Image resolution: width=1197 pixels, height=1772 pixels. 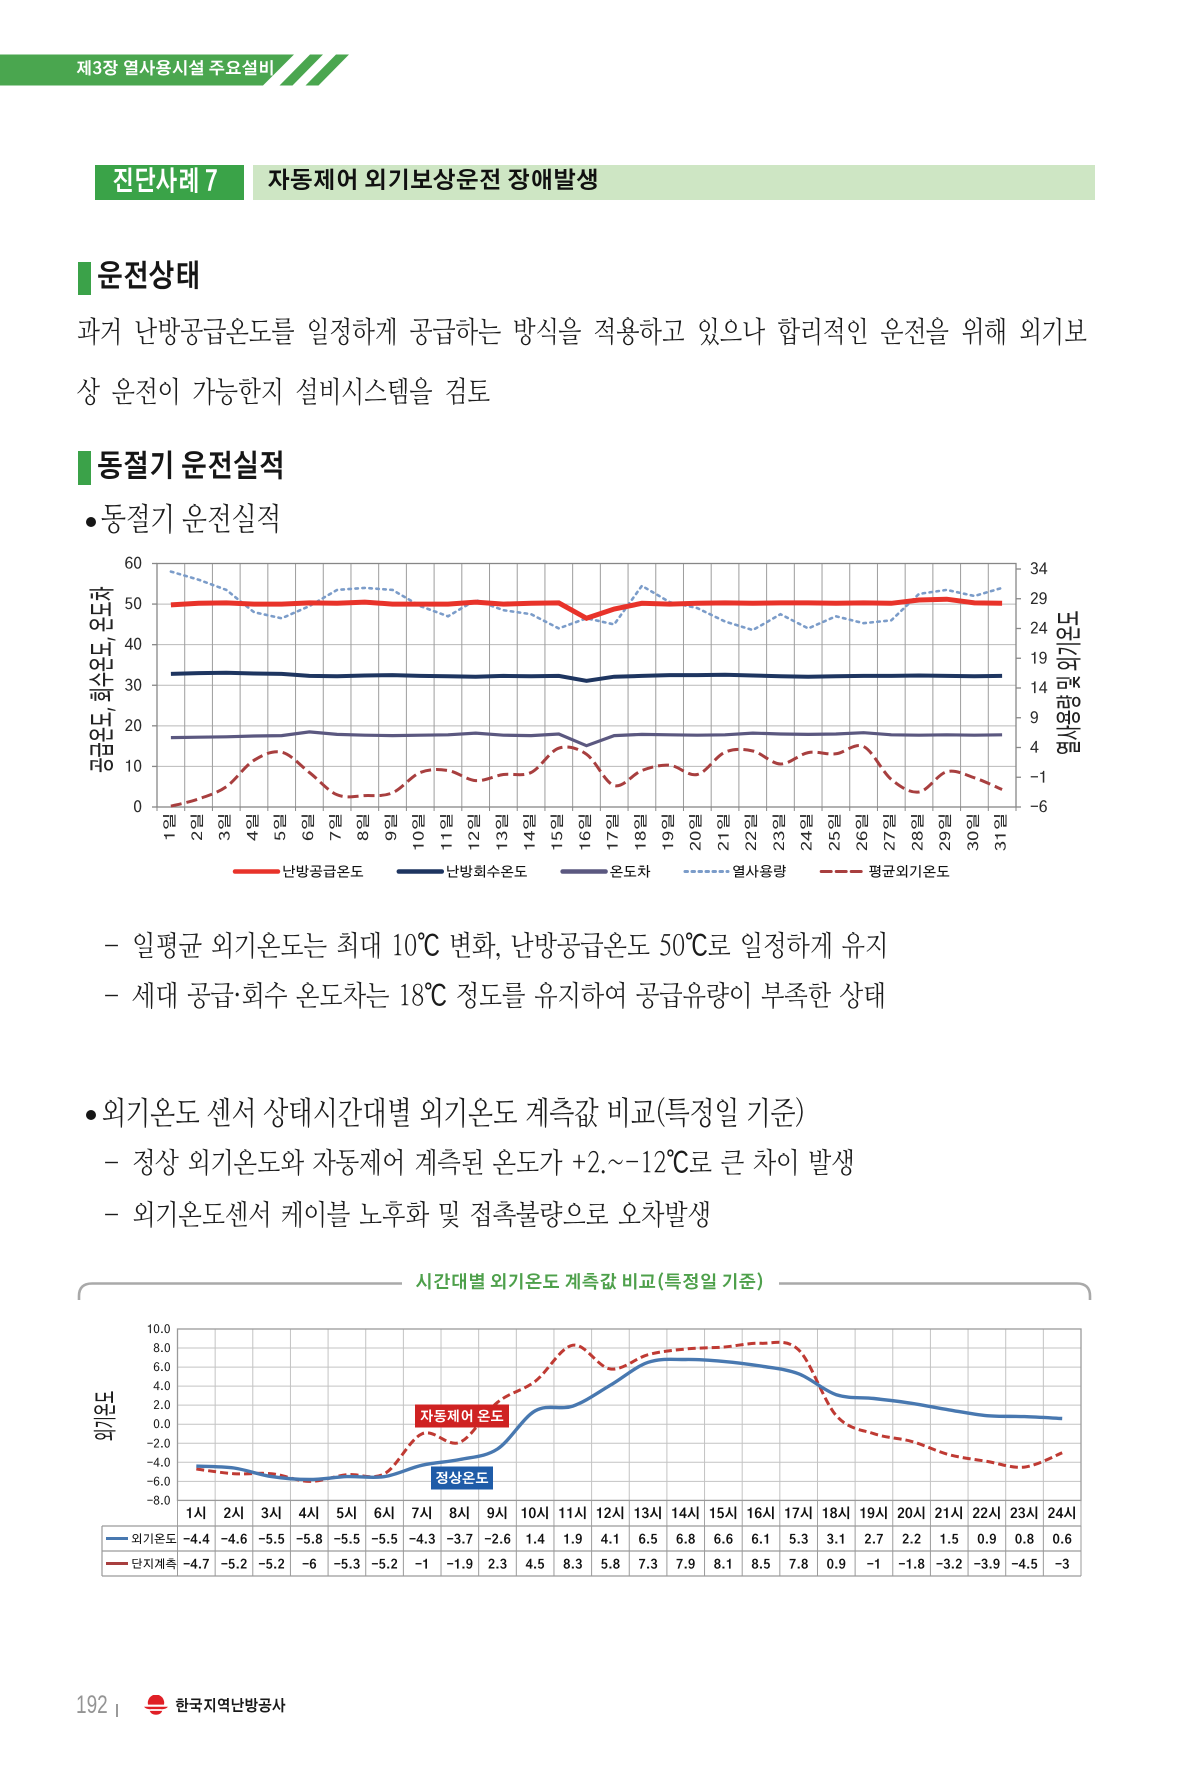 What do you see at coordinates (1024, 1513) in the screenshot?
I see `svg-text: 23시` at bounding box center [1024, 1513].